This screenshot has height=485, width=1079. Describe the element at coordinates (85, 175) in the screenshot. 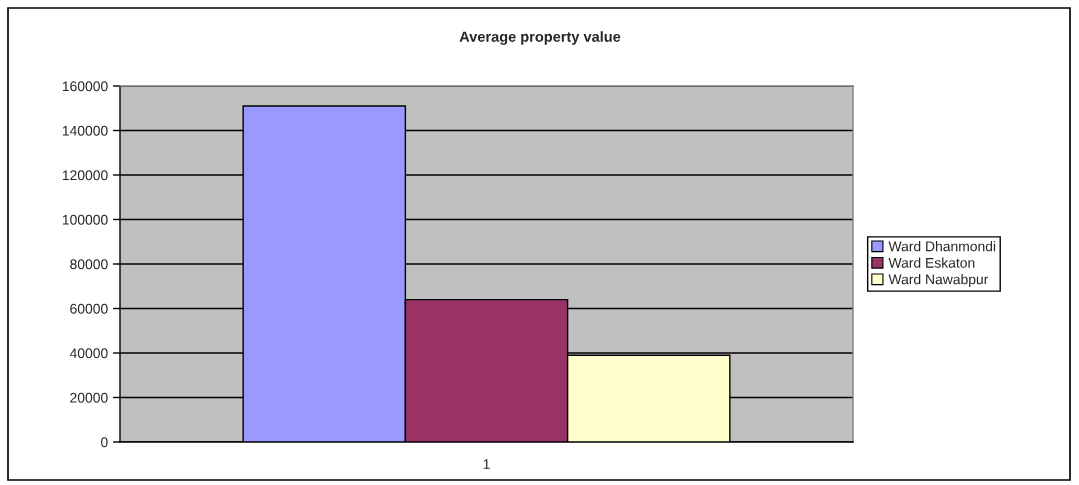

I see `y-tick-label: 120000` at that location.